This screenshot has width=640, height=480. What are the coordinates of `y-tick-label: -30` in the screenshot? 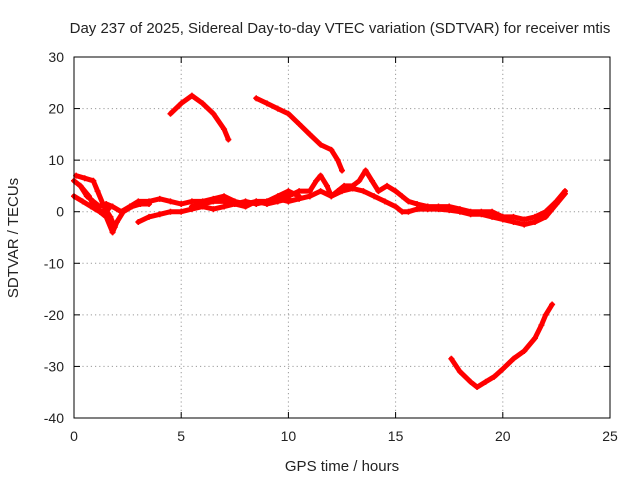 It's located at (54, 366).